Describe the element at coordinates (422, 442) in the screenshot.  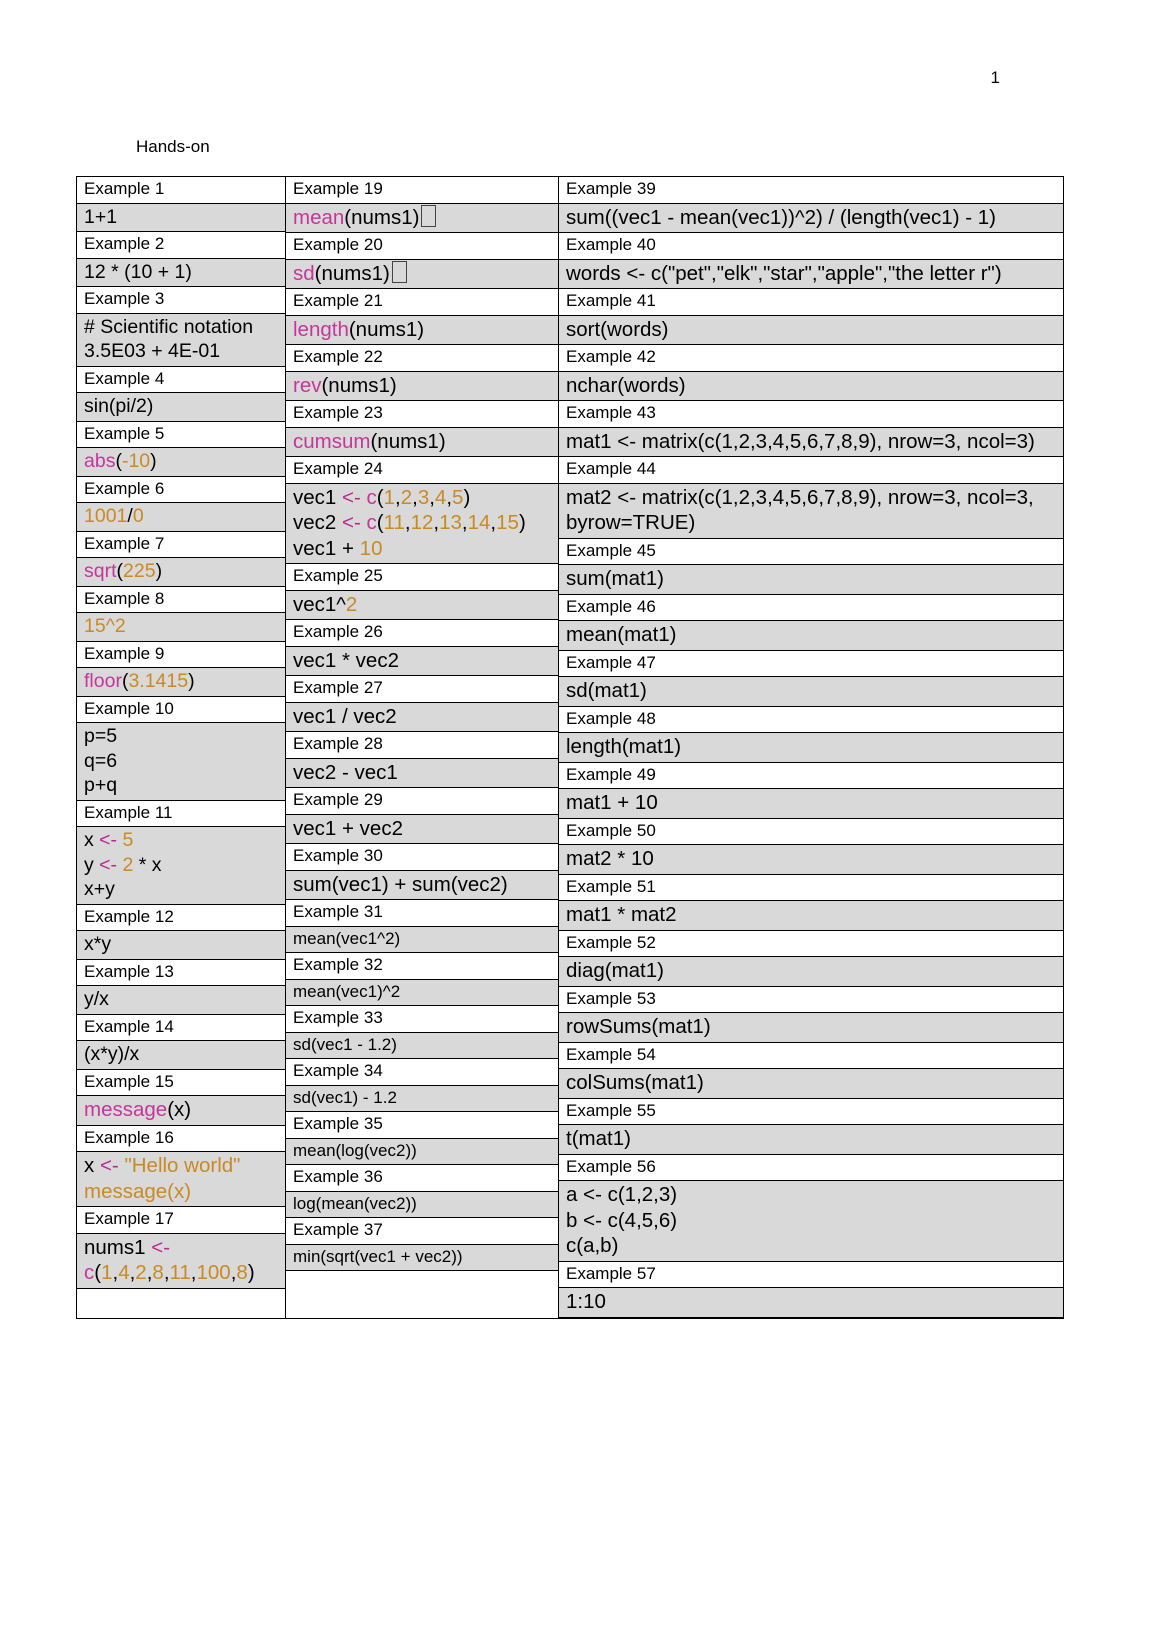
I see `code-cell: cumsum(nums1)` at that location.